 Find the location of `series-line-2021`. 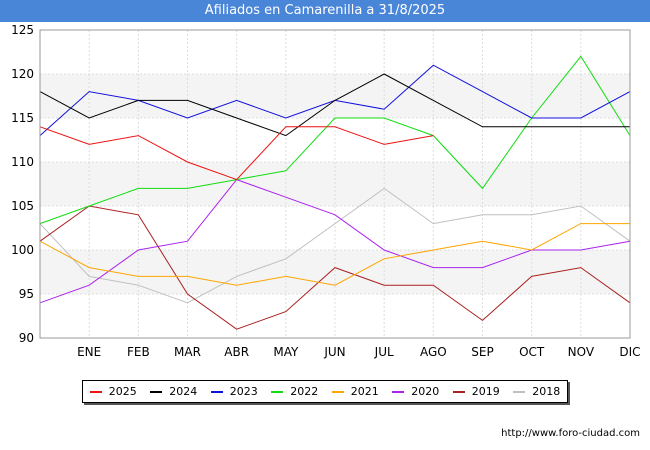

series-line-2021 is located at coordinates (334, 254).